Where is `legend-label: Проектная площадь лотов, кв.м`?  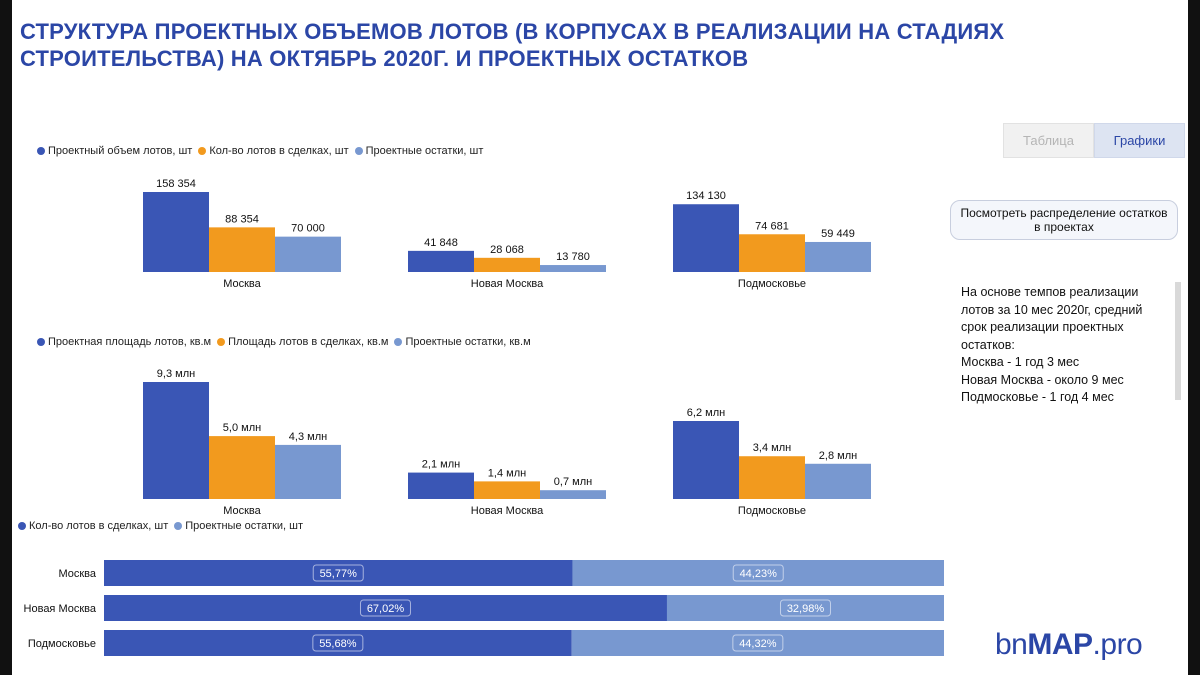 legend-label: Проектная площадь лотов, кв.м is located at coordinates (130, 342).